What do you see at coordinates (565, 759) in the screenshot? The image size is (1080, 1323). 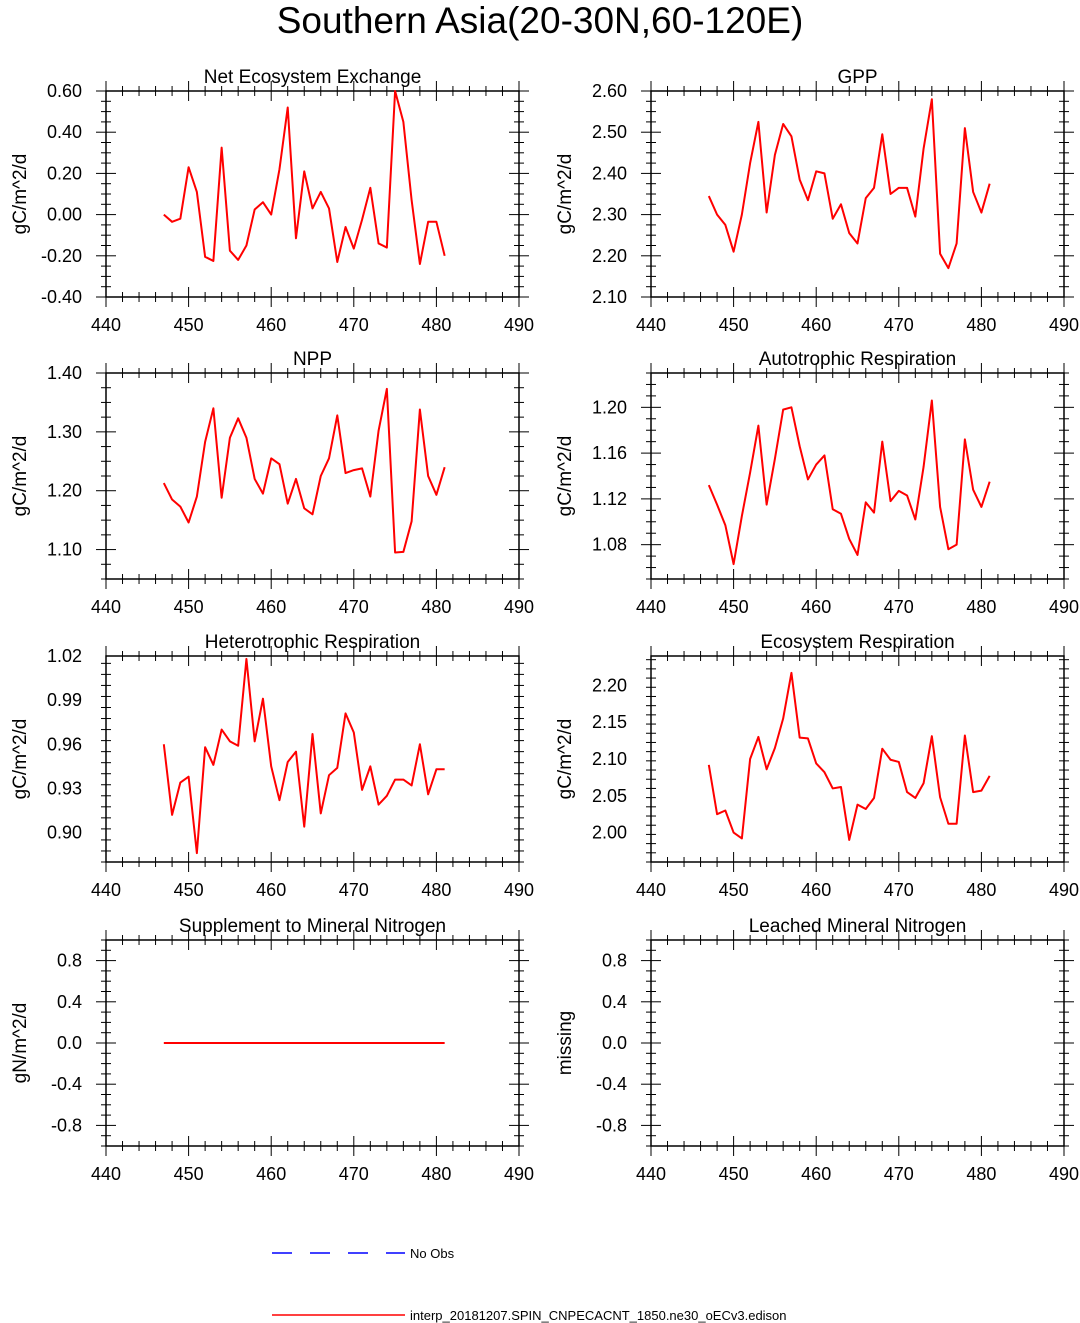 I see `panel-6-ylabel: gC/m^2/d` at bounding box center [565, 759].